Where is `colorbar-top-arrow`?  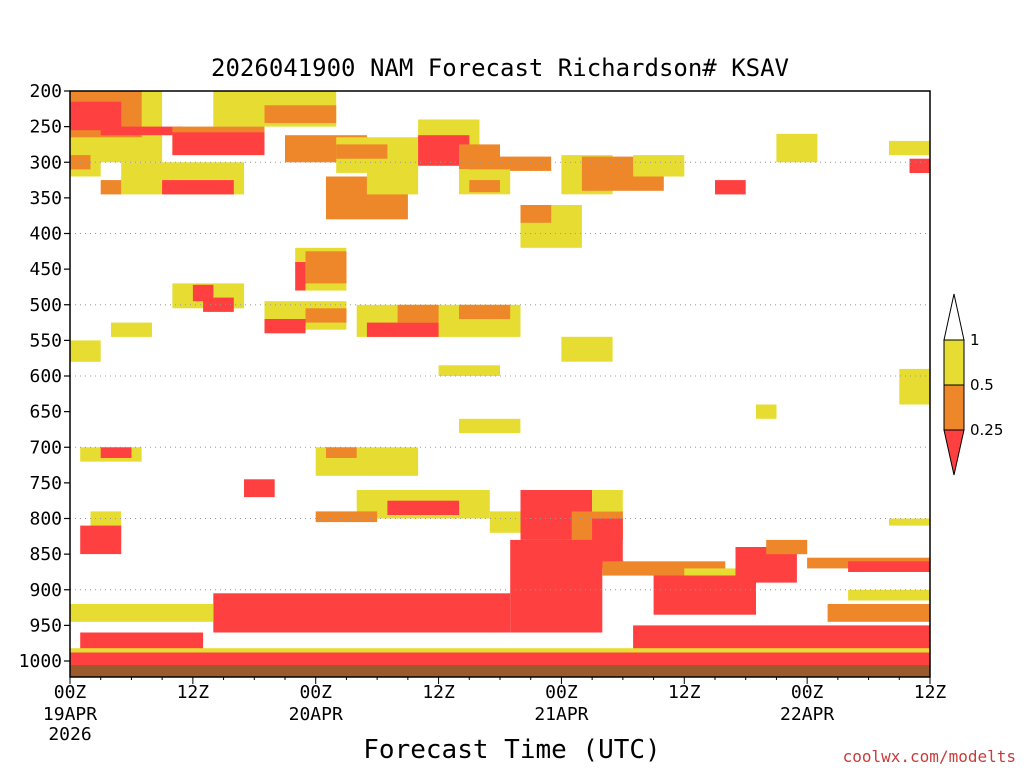 colorbar-top-arrow is located at coordinates (954, 317).